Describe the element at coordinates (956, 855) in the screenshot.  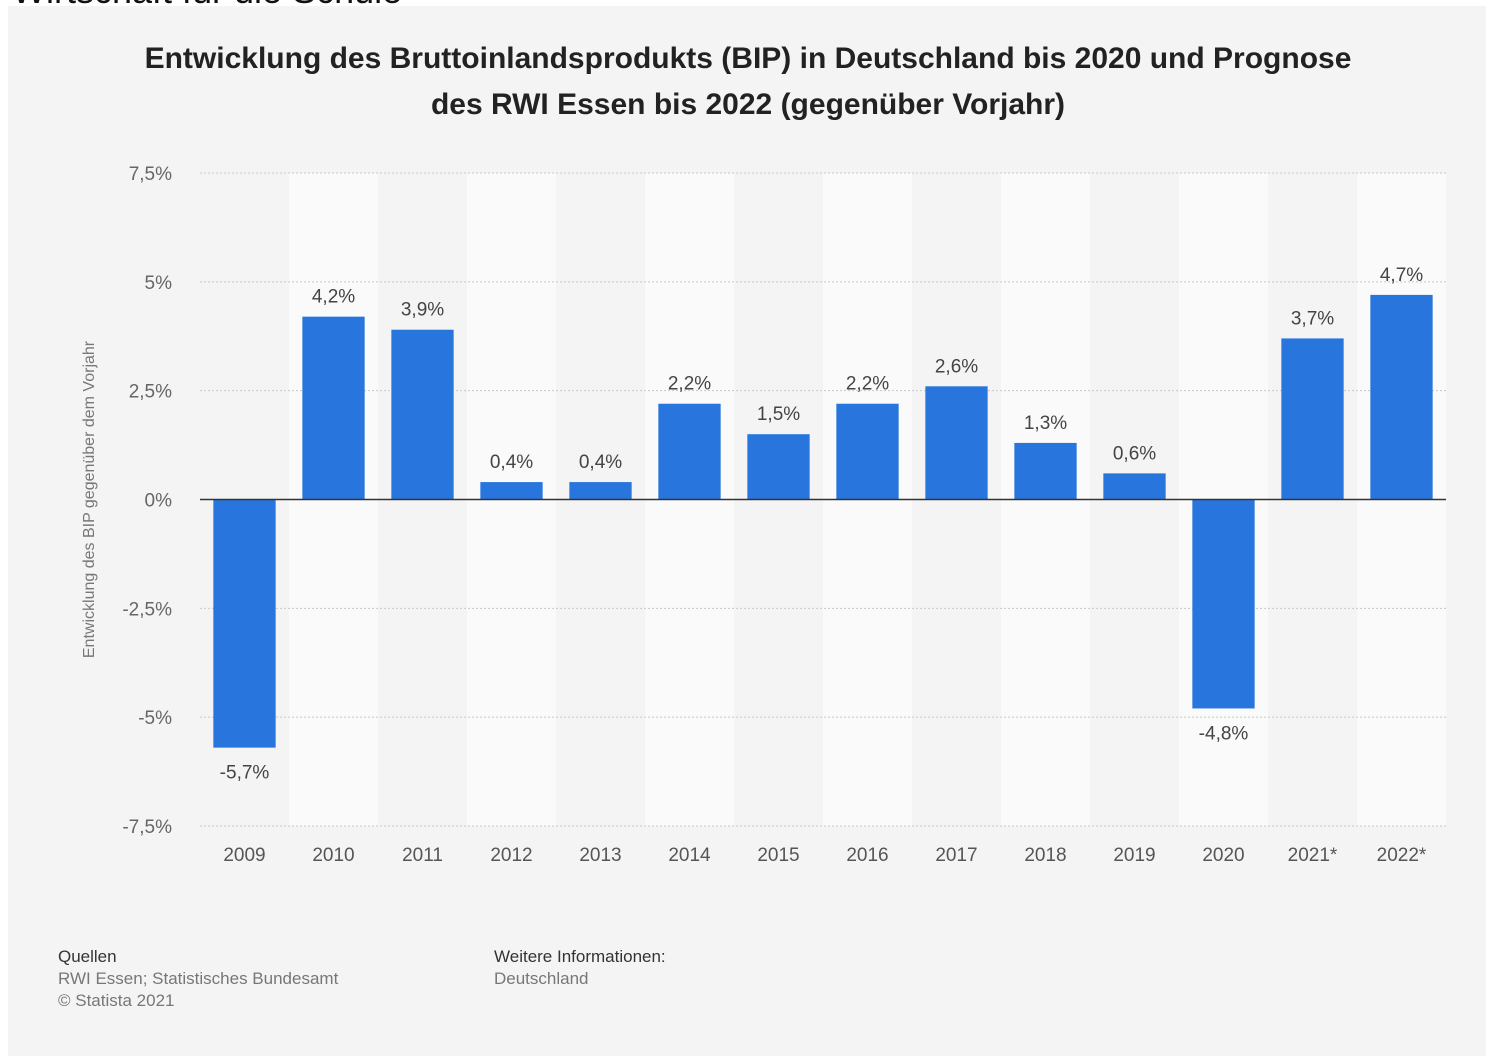
I see `x-tick-label: 2017` at that location.